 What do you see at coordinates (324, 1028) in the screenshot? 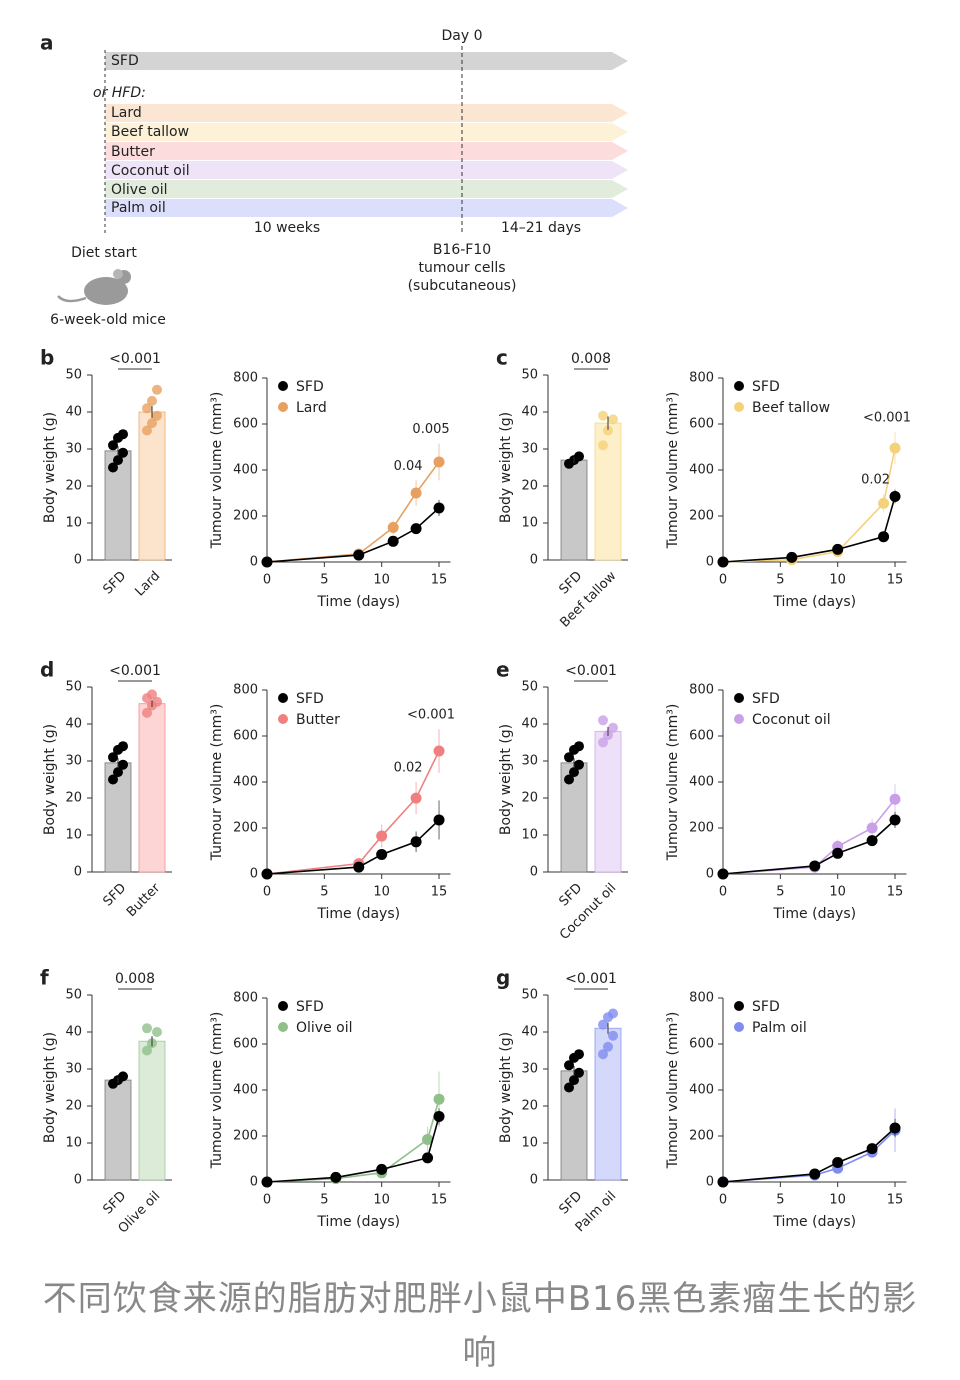
I see `legend-label: Olive oil` at bounding box center [324, 1028].